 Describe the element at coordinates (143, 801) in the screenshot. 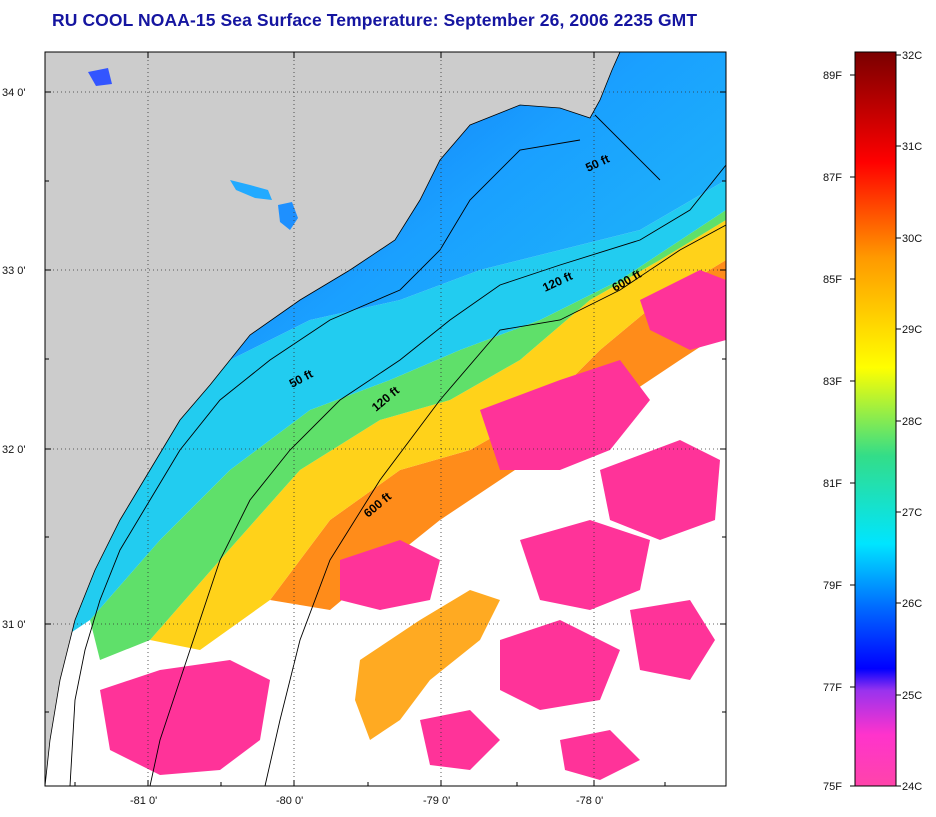

I see `lon-label-81: -81 0'` at that location.